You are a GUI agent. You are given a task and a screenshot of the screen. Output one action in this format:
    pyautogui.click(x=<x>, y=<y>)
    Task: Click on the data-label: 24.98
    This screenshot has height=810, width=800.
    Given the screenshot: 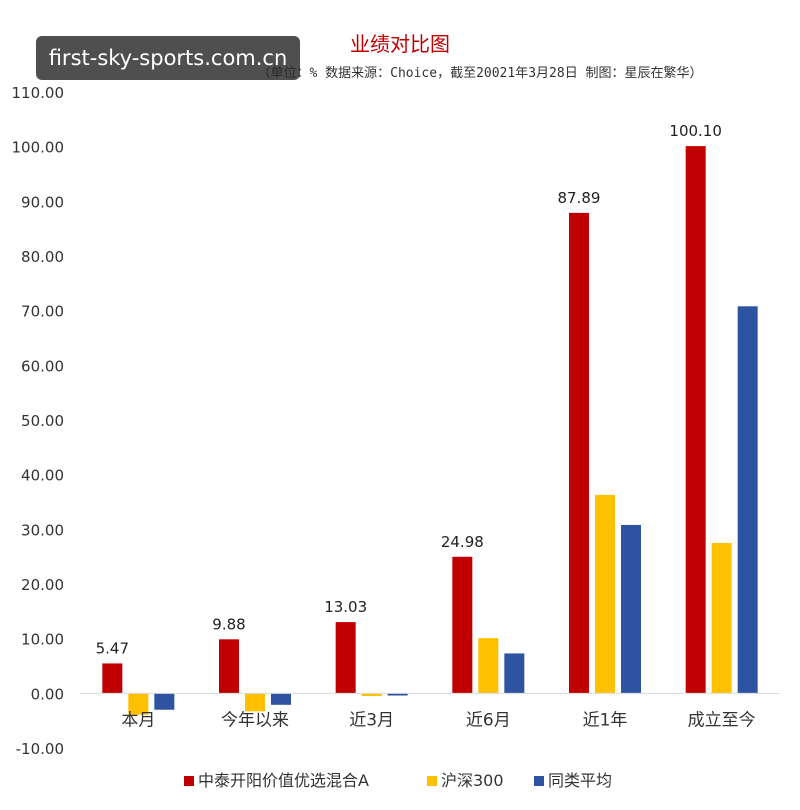 What is the action you would take?
    pyautogui.click(x=462, y=542)
    